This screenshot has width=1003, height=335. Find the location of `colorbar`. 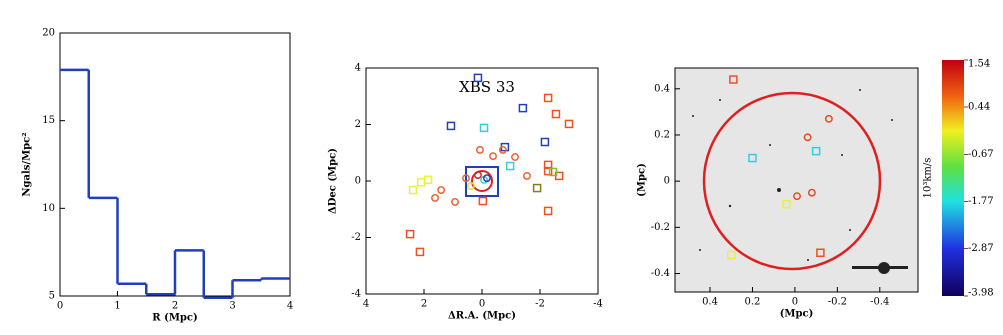

colorbar is located at coordinates (953, 178).